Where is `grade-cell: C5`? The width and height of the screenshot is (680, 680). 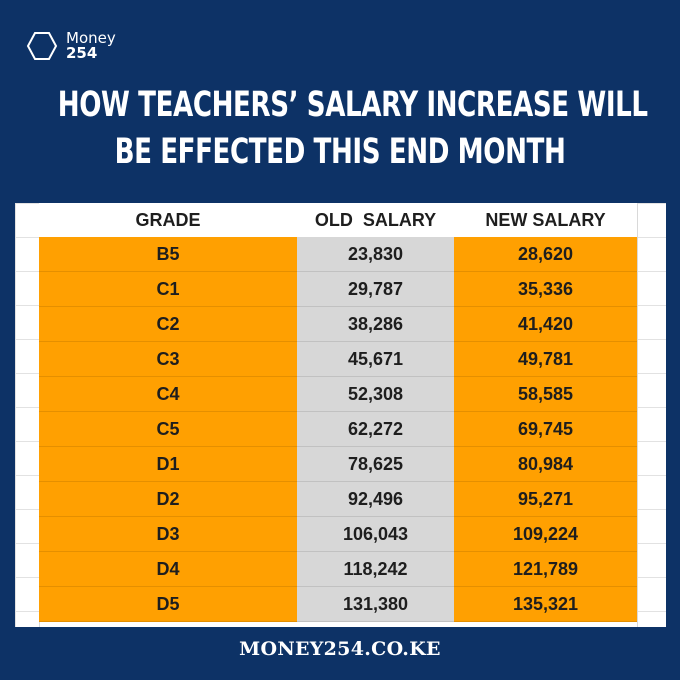
grade-cell: C5 is located at coordinates (168, 429).